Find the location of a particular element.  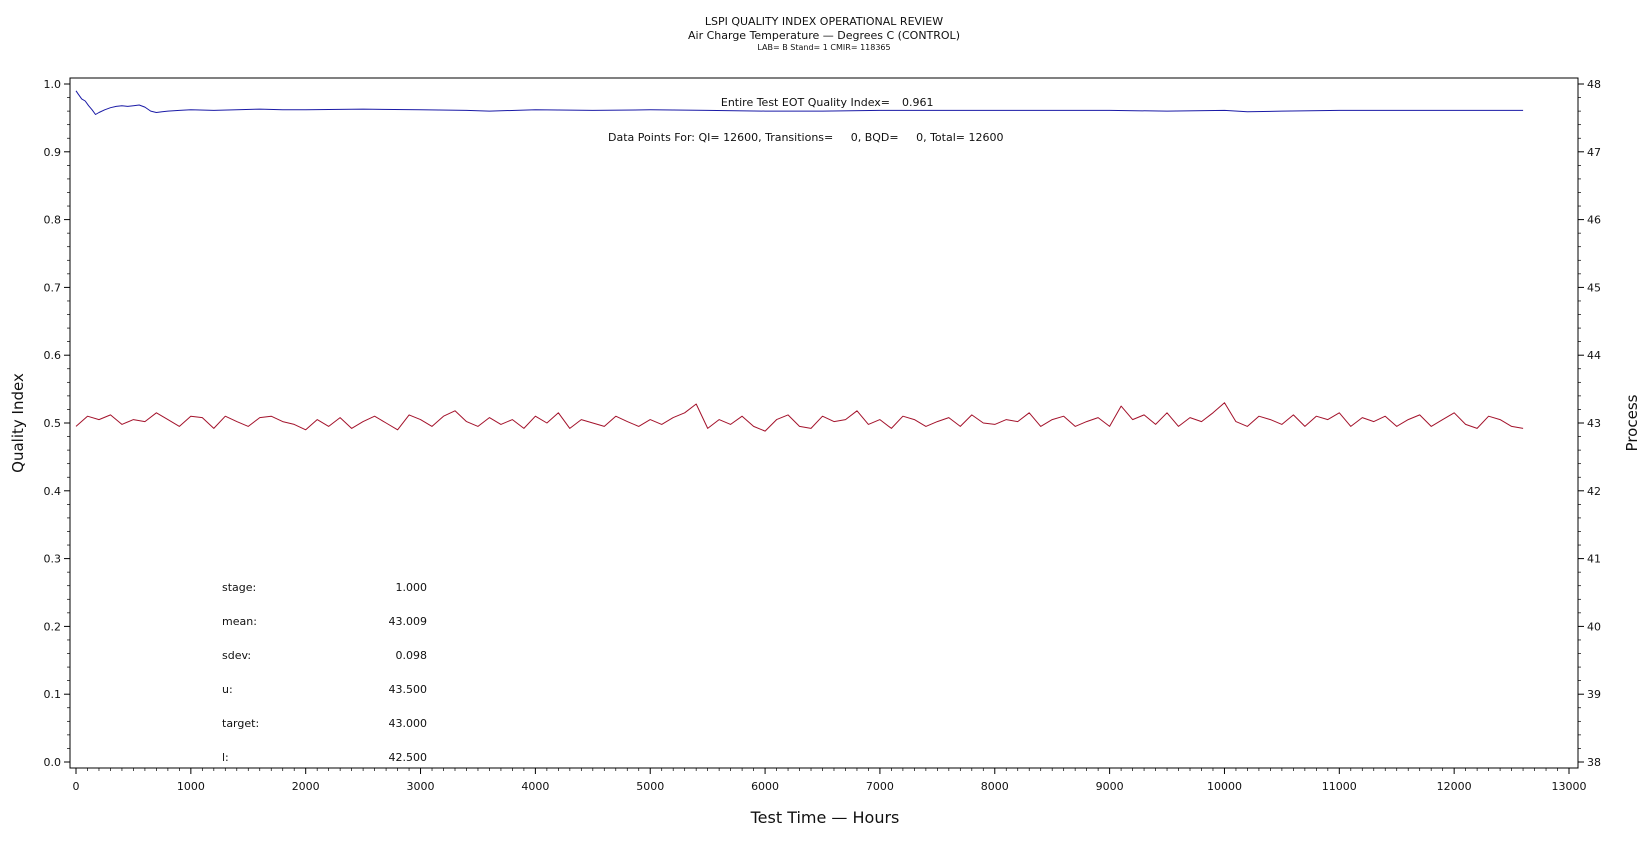

right-y-tick-label: 44 is located at coordinates (1594, 355).